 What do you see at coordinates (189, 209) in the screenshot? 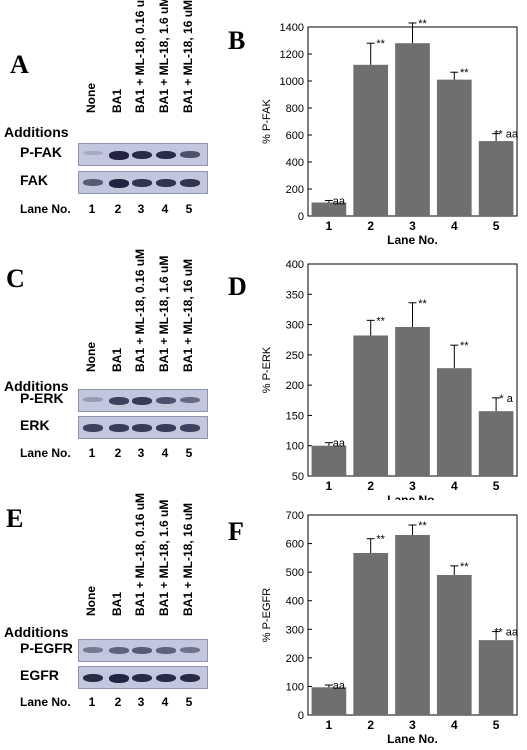
I see `lane-number: 5` at bounding box center [189, 209].